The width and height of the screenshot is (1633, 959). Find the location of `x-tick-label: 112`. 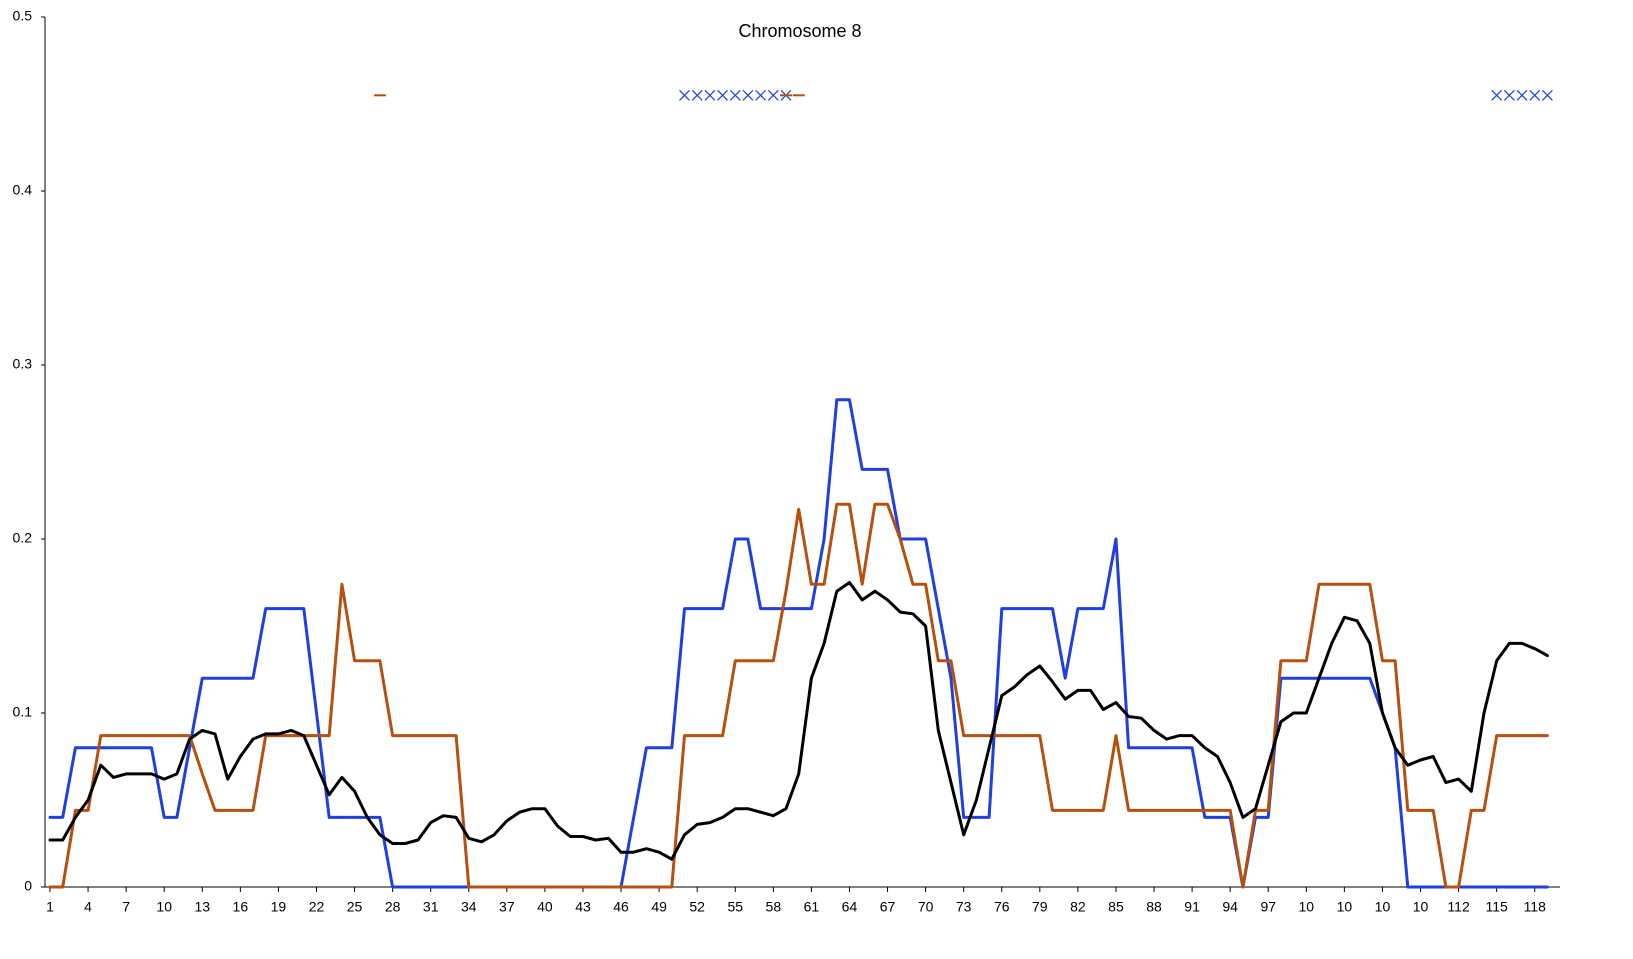

x-tick-label: 112 is located at coordinates (1458, 907).